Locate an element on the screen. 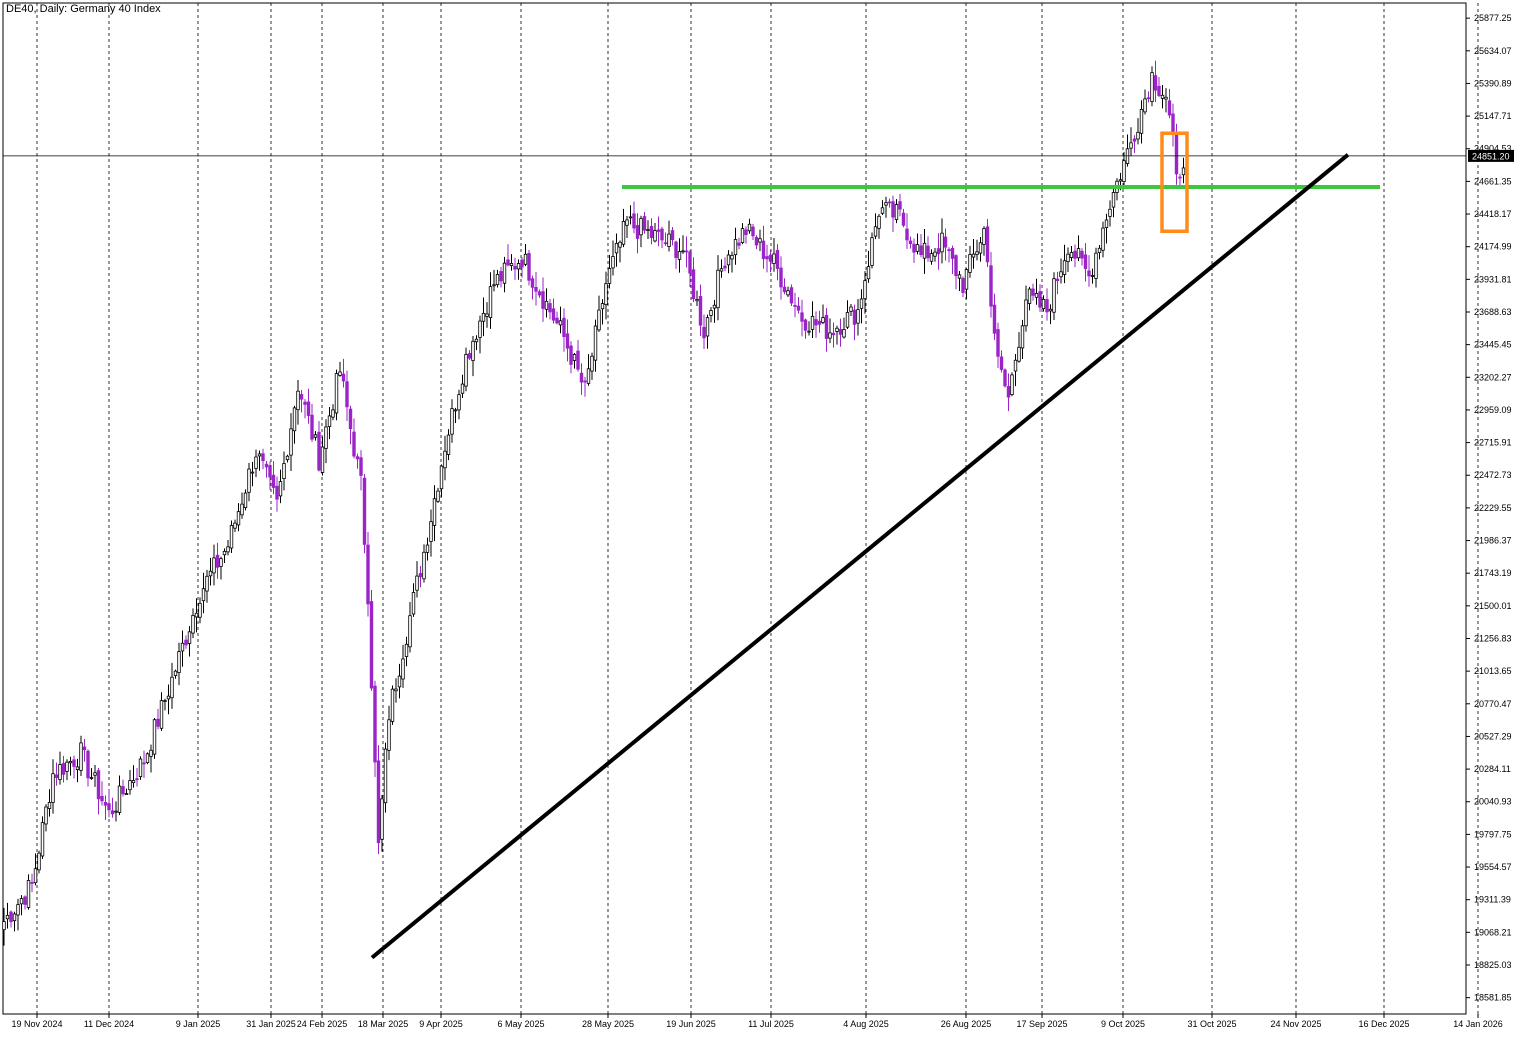 This screenshot has height=1040, width=1526. y-tick-label: 20284.11 is located at coordinates (1492, 769).